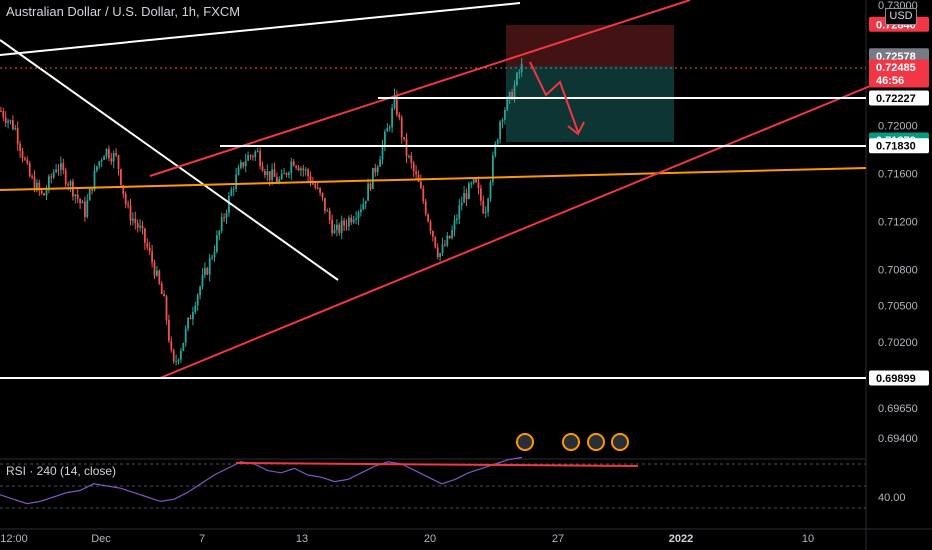 This screenshot has width=932, height=550. I want to click on orange-trendline, so click(433, 179).